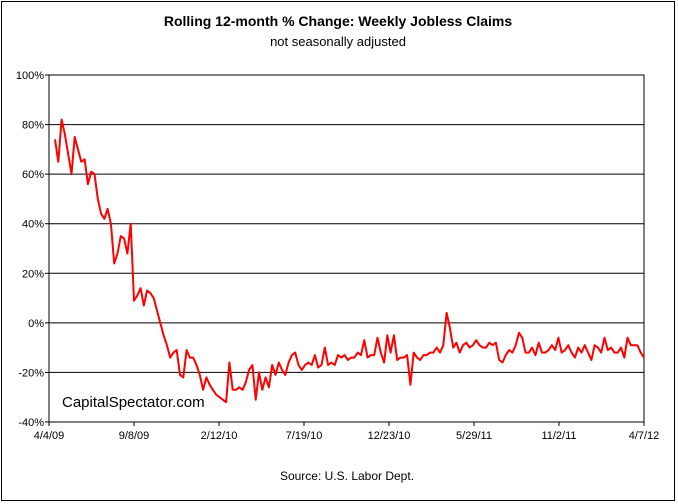 The height and width of the screenshot is (504, 678). I want to click on x-tick-label: 7/19/10, so click(304, 436).